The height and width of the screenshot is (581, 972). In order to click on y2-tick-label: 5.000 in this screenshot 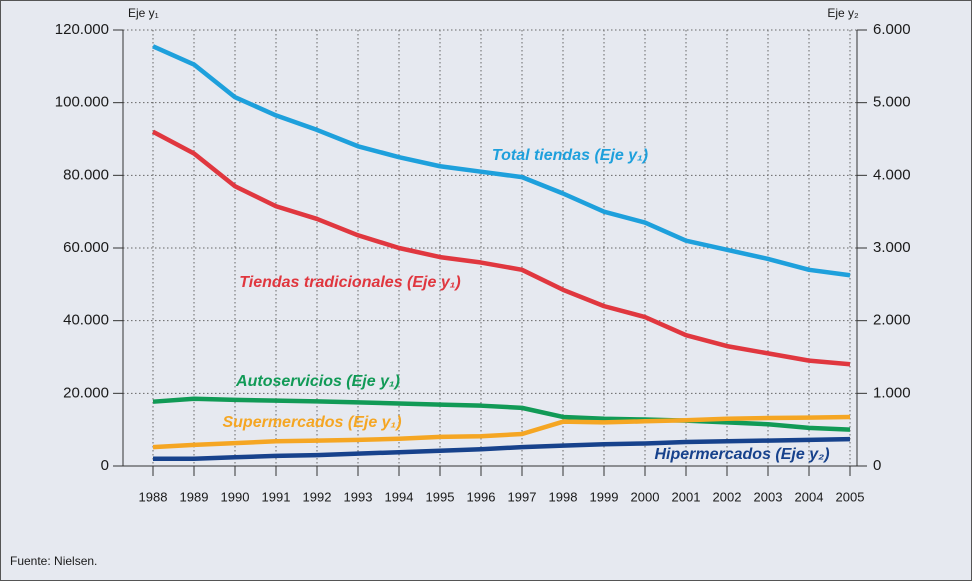, I will do `click(892, 102)`.